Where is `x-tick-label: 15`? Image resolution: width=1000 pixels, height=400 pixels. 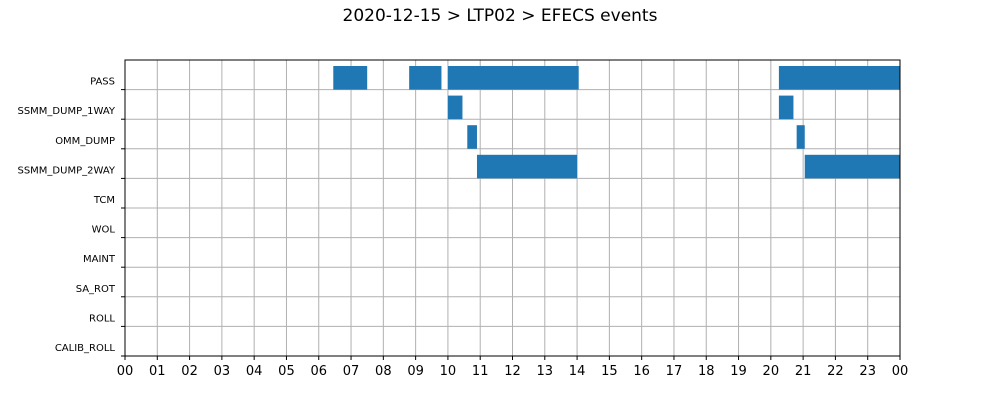
x-tick-label: 15 is located at coordinates (609, 371).